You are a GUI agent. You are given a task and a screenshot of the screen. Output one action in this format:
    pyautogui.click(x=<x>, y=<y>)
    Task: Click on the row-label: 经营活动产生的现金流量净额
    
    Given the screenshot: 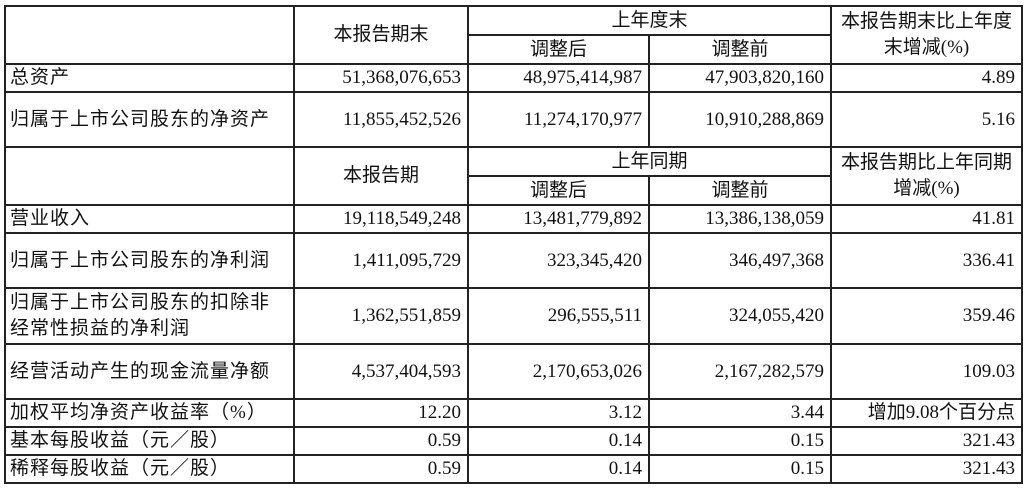 What is the action you would take?
    pyautogui.click(x=149, y=371)
    